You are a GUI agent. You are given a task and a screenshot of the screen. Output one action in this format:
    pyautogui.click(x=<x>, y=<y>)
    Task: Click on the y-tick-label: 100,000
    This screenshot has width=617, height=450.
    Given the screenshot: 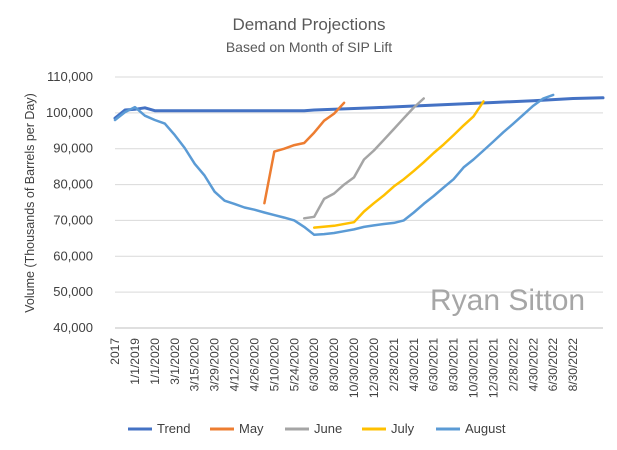 What is the action you would take?
    pyautogui.click(x=69, y=112)
    